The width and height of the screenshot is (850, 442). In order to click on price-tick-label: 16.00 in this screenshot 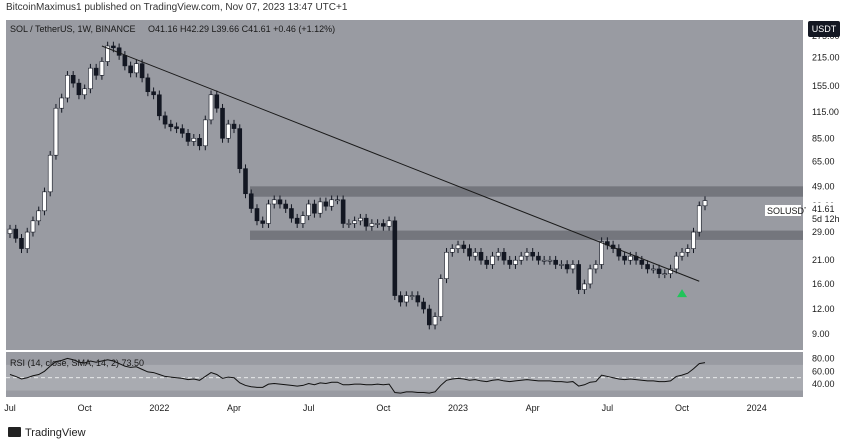, I will do `click(823, 284)`.